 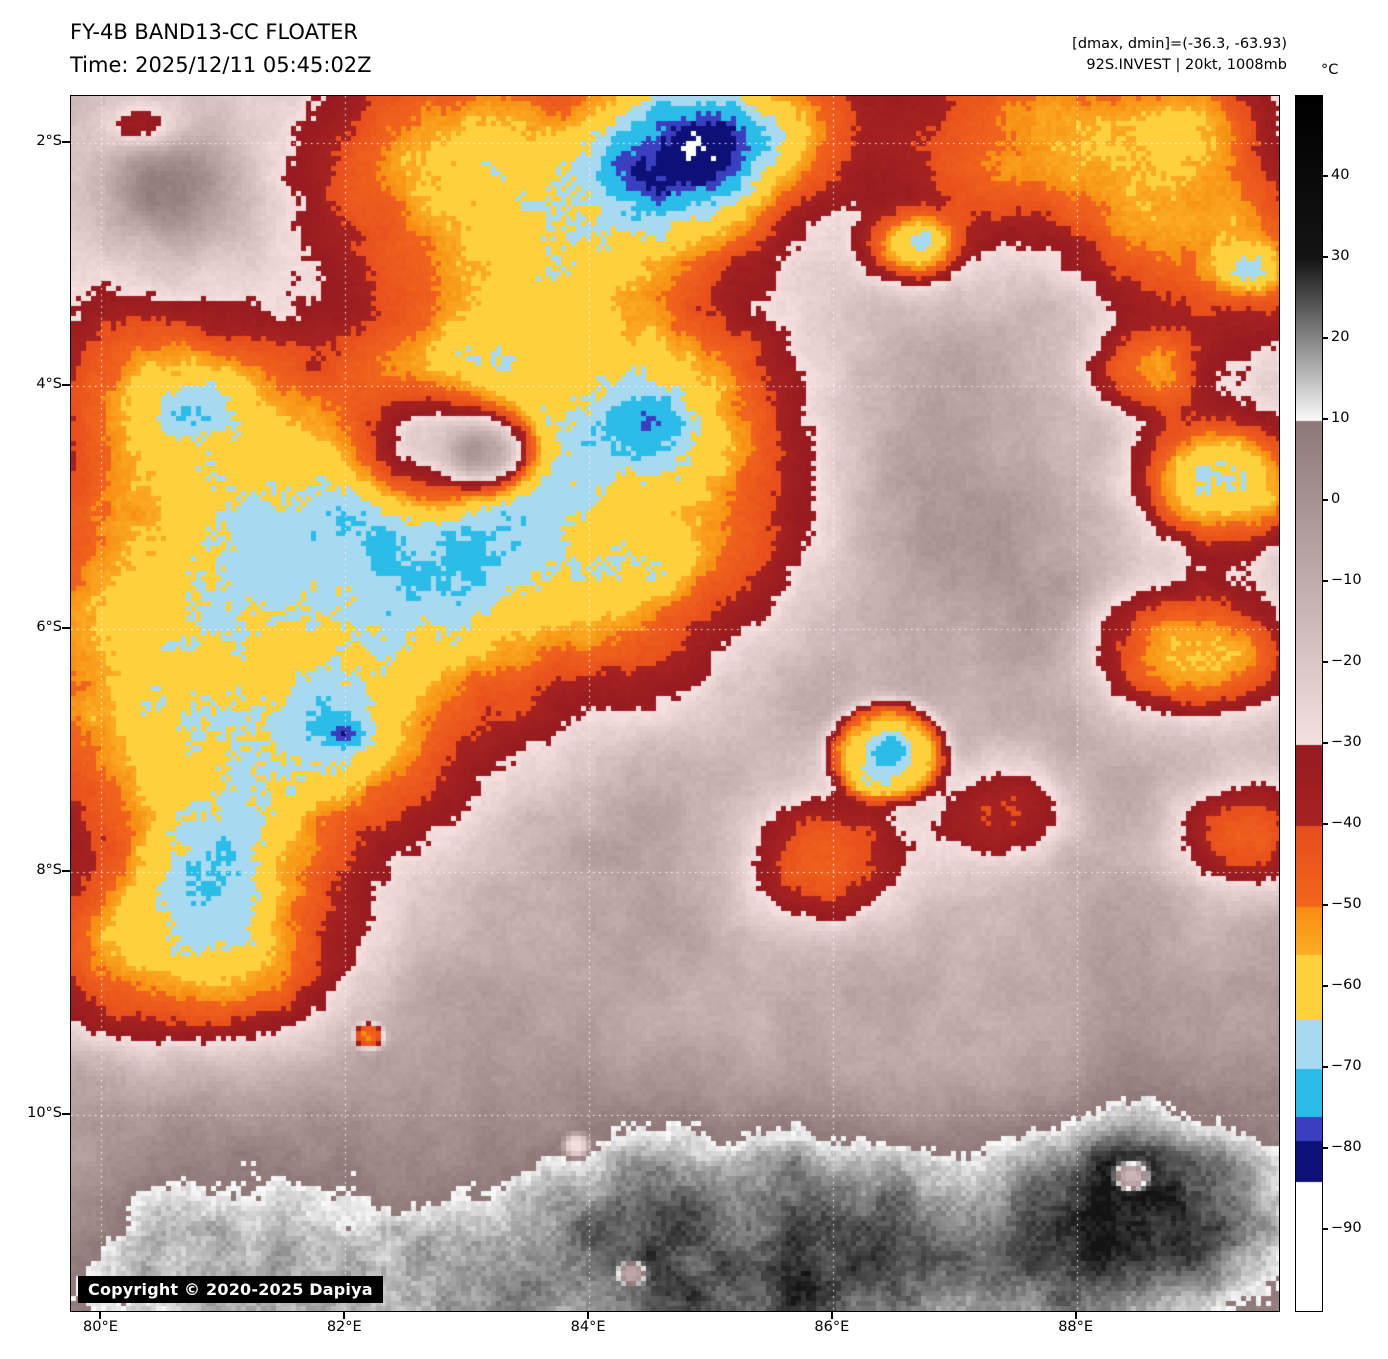 What do you see at coordinates (1346, 904) in the screenshot?
I see `colorbar-tick-label: −50` at bounding box center [1346, 904].